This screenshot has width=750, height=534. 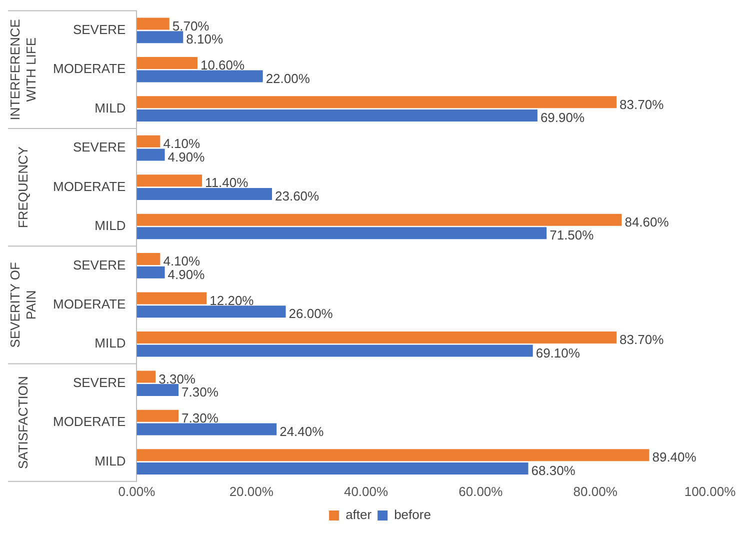 What do you see at coordinates (553, 470) in the screenshot?
I see `data-label: 68.30%` at bounding box center [553, 470].